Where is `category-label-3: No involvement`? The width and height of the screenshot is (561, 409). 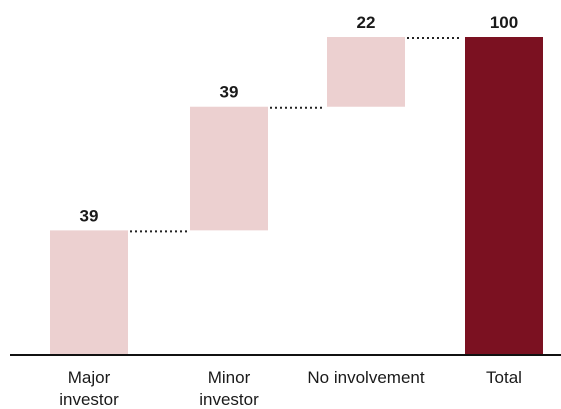 category-label-3: No involvement is located at coordinates (365, 377).